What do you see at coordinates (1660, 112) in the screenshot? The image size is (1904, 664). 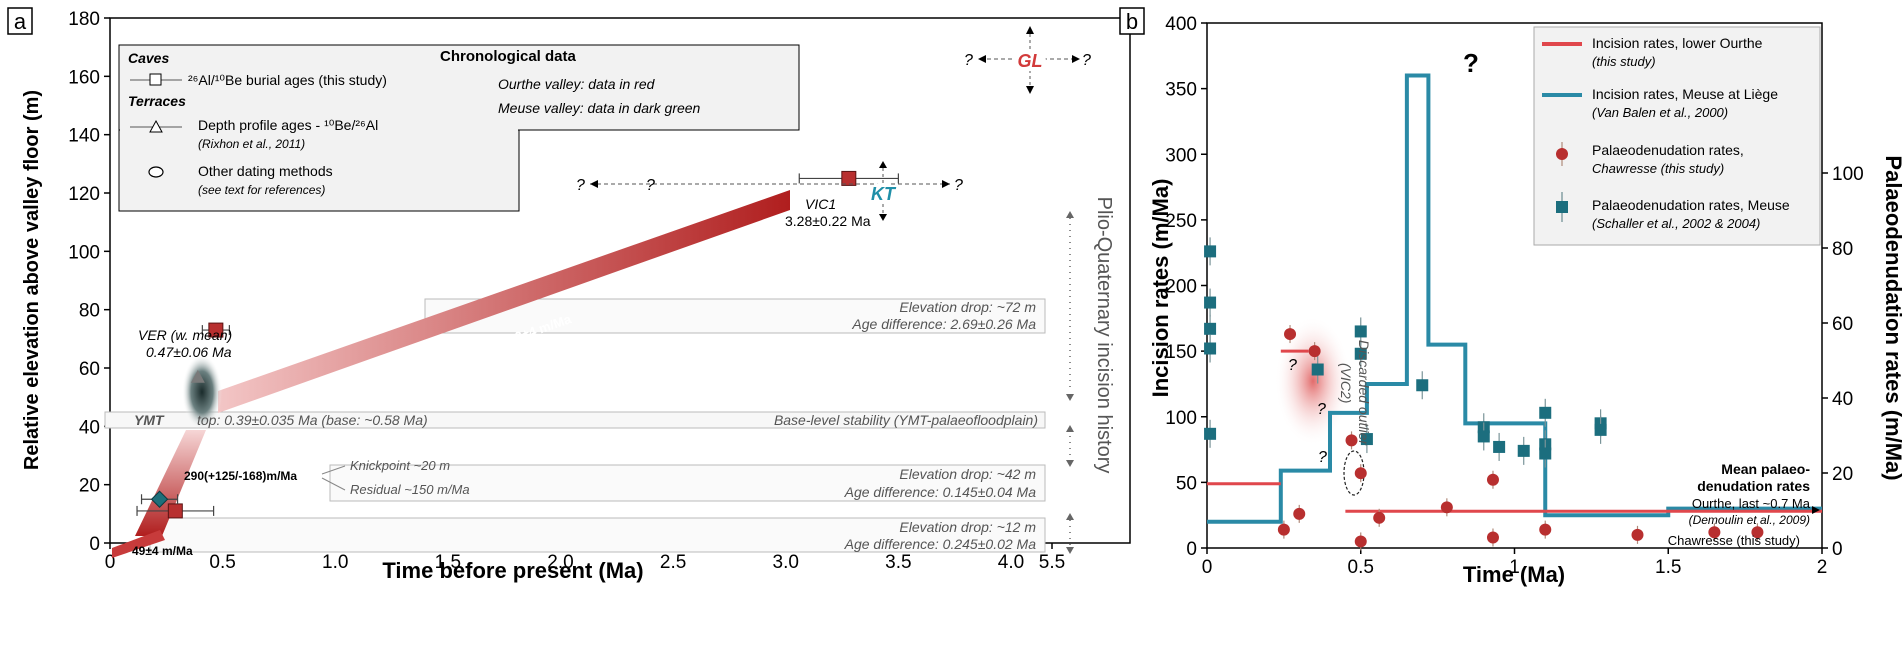 I see `legend-meuse-ref: (Van Balen et al., 2000)` at bounding box center [1660, 112].